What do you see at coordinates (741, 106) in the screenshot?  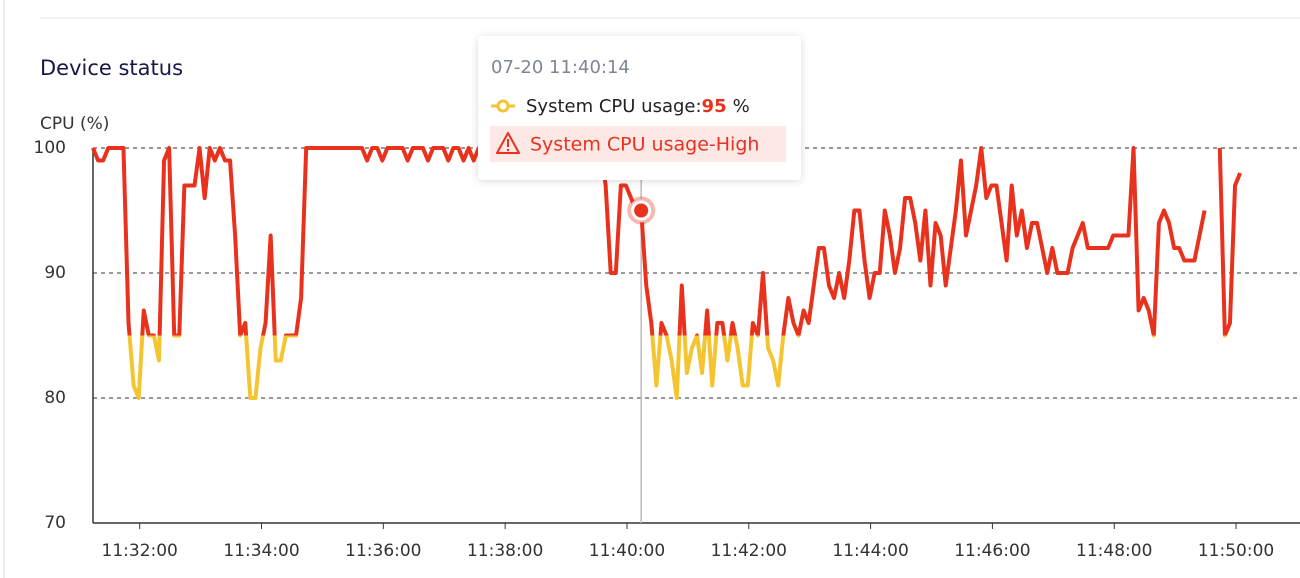 I see `tooltip-unit: %` at bounding box center [741, 106].